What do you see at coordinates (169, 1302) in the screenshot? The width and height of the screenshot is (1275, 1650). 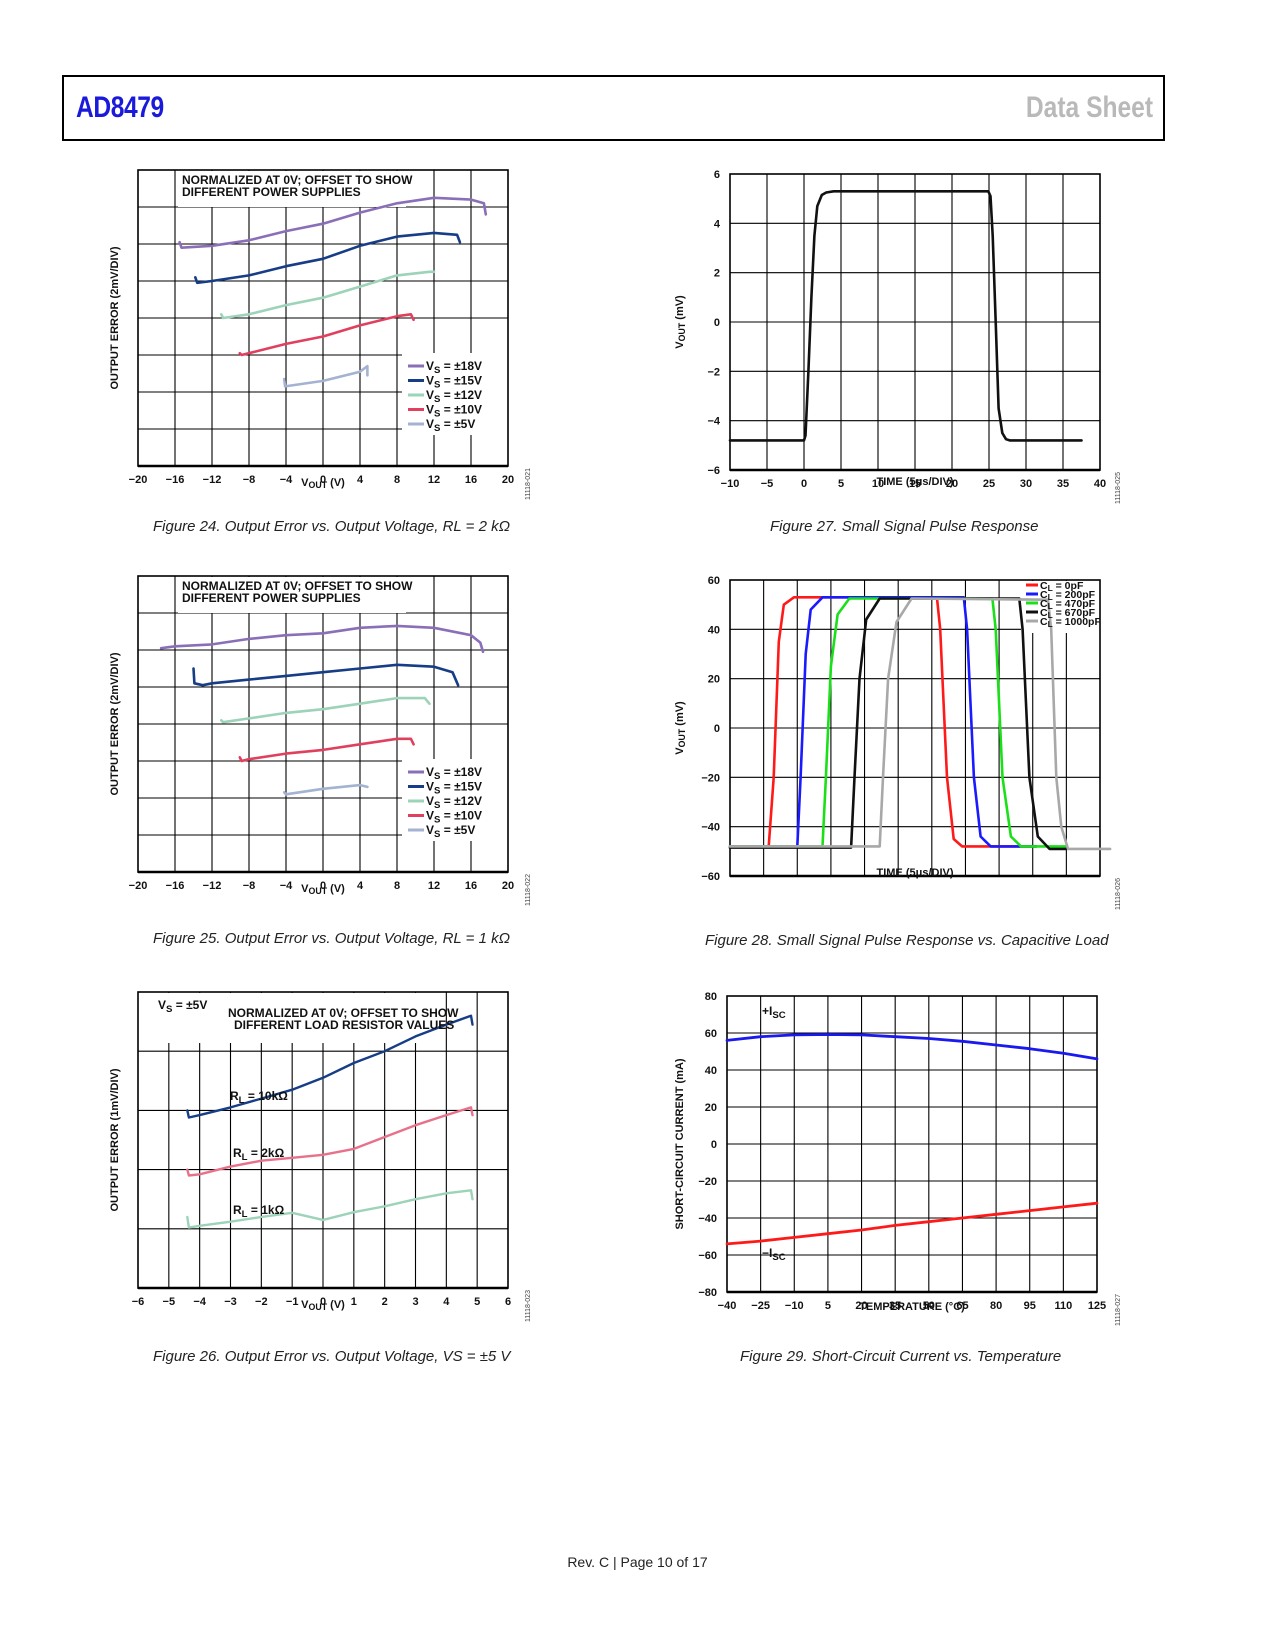 I see `x-tick-label: −5` at bounding box center [169, 1302].